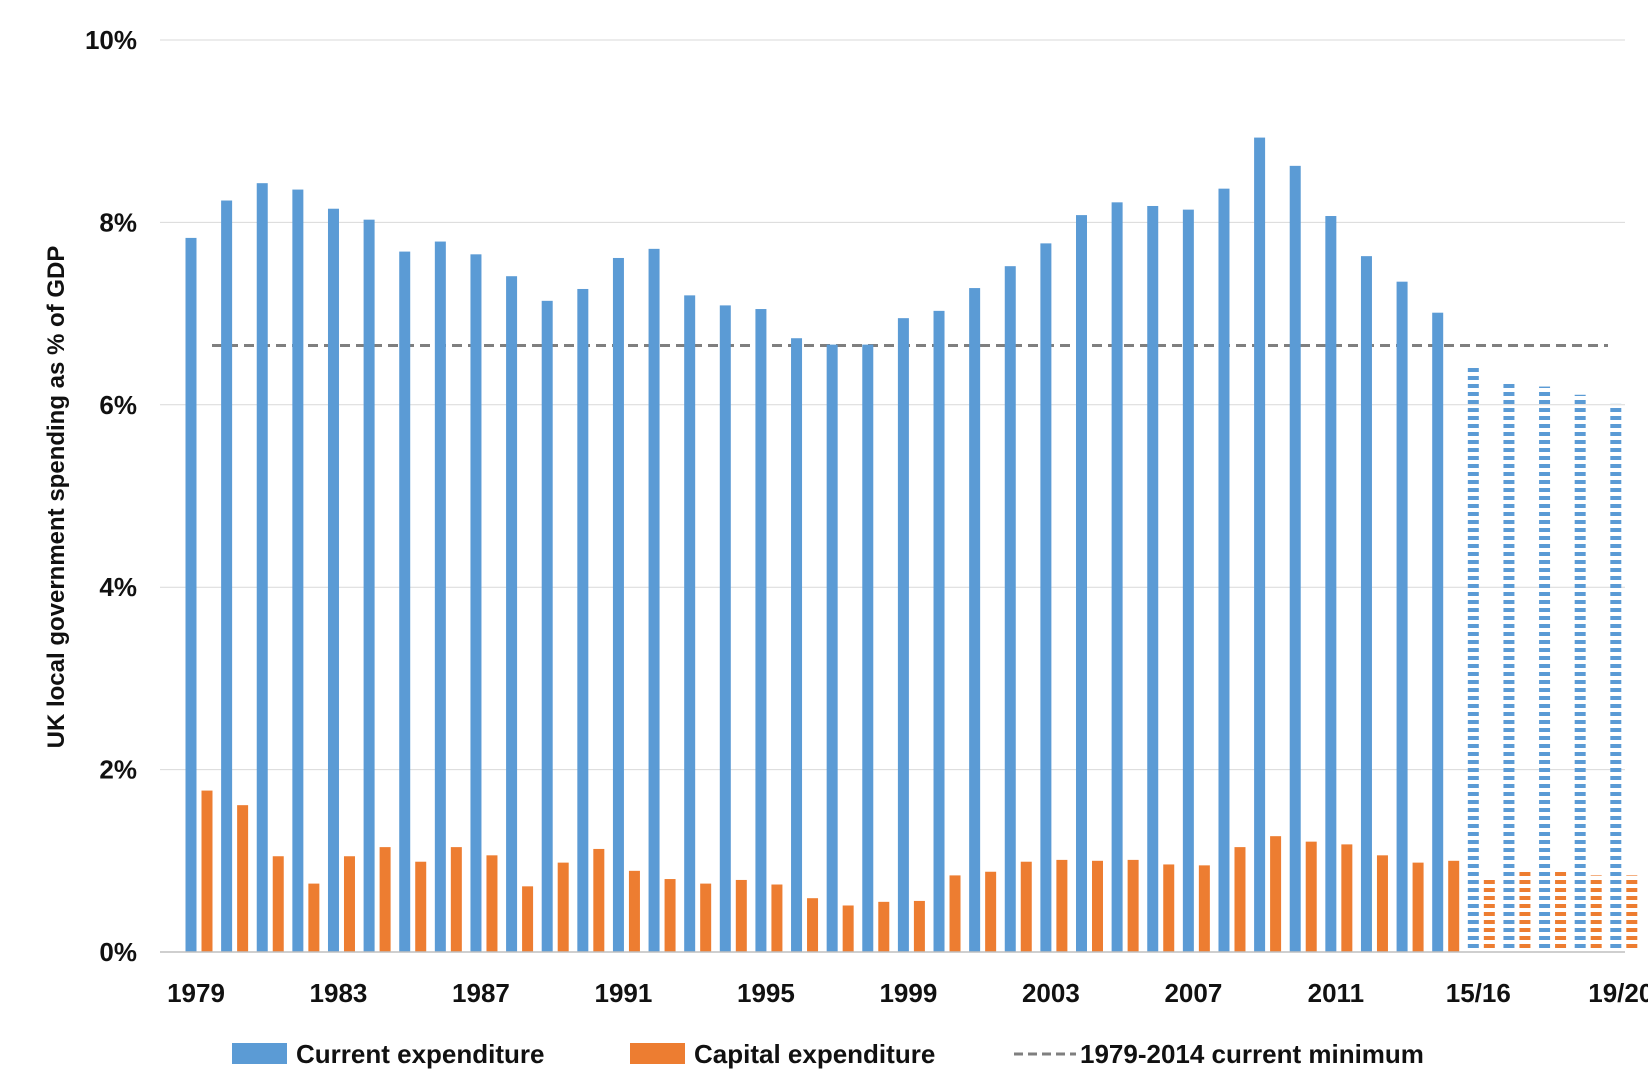 This screenshot has height=1086, width=1648. Describe the element at coordinates (339, 993) in the screenshot. I see `x-tick-label: 1983` at that location.